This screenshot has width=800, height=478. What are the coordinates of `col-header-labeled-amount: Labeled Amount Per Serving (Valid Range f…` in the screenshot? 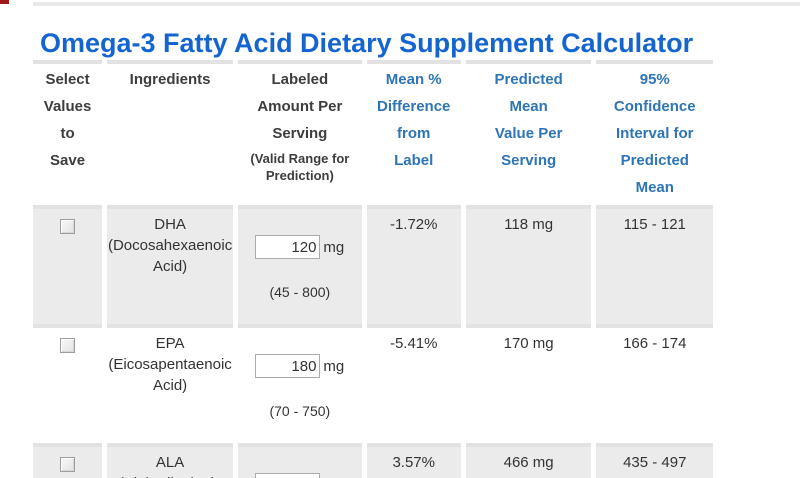 It's located at (300, 132).